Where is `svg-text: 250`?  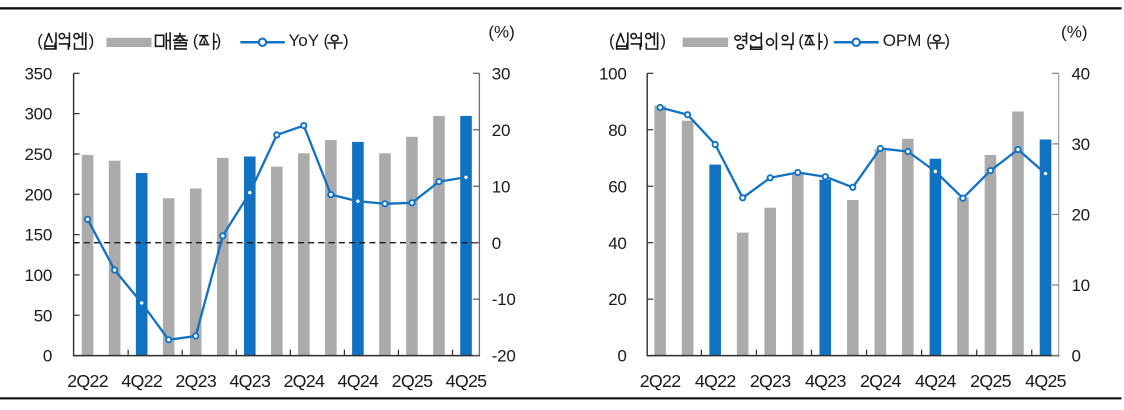
svg-text: 250 is located at coordinates (38, 154).